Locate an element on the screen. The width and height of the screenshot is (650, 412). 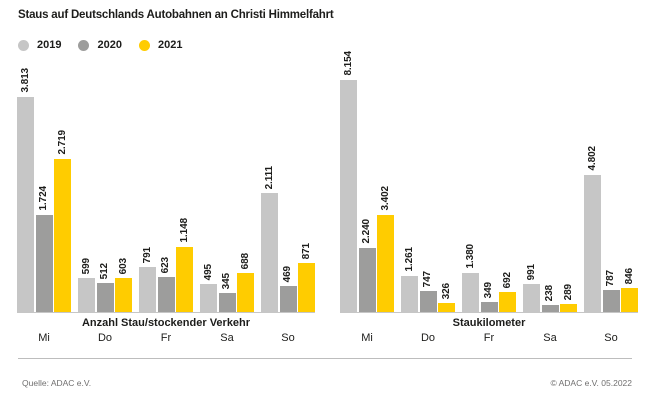
bar-wrap-2021-Do: 326 is located at coordinates (446, 297).